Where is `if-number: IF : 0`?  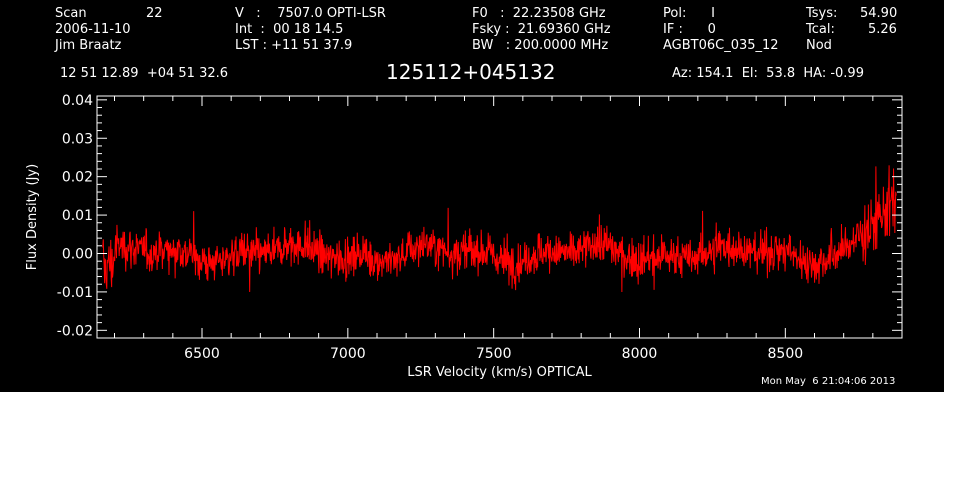 if-number: IF : 0 is located at coordinates (689, 29).